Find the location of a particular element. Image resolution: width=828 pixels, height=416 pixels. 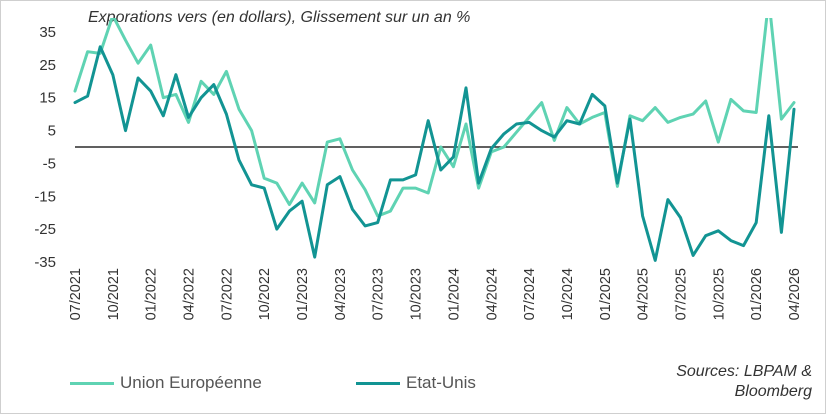

x-tick-label: 01/2025 is located at coordinates (606, 294).